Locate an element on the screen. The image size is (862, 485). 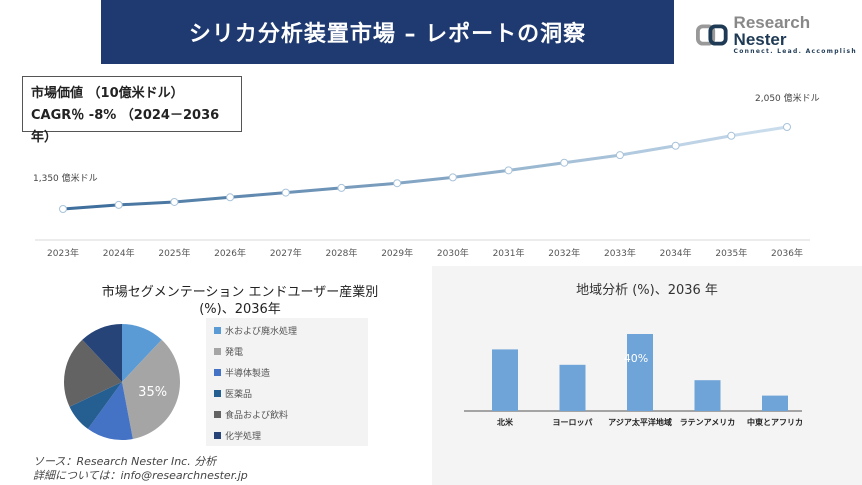
x-tick-label: 2026年 is located at coordinates (230, 253).